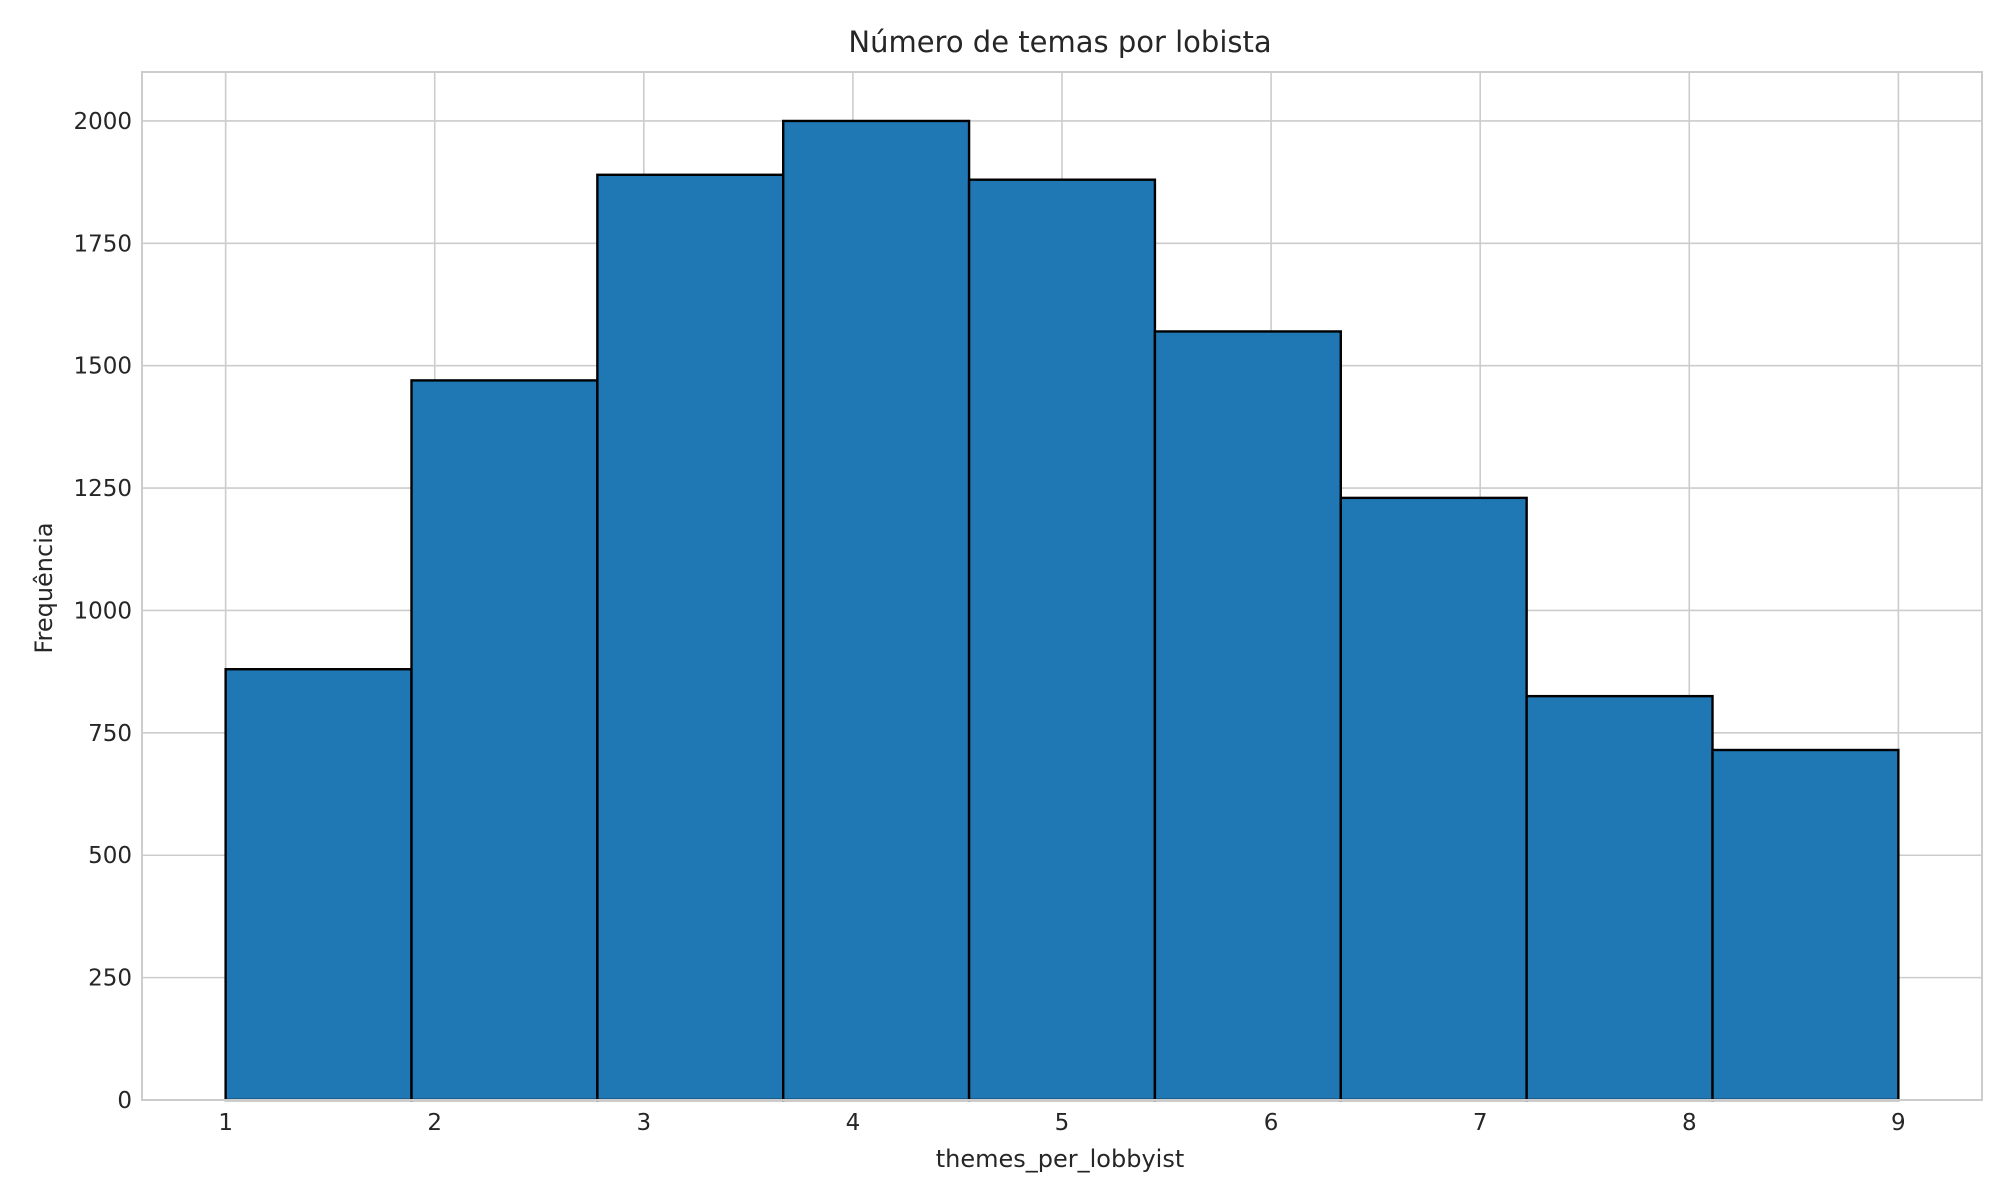  Describe the element at coordinates (44, 587) in the screenshot. I see `y-axis-label: Frequência` at that location.